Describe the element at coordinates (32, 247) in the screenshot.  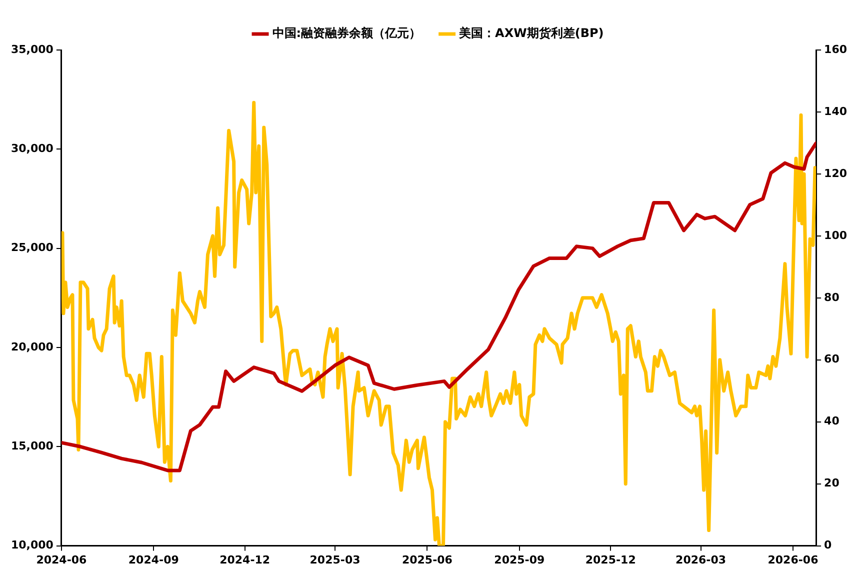
I see `y-tick-label: 25,000` at that location.